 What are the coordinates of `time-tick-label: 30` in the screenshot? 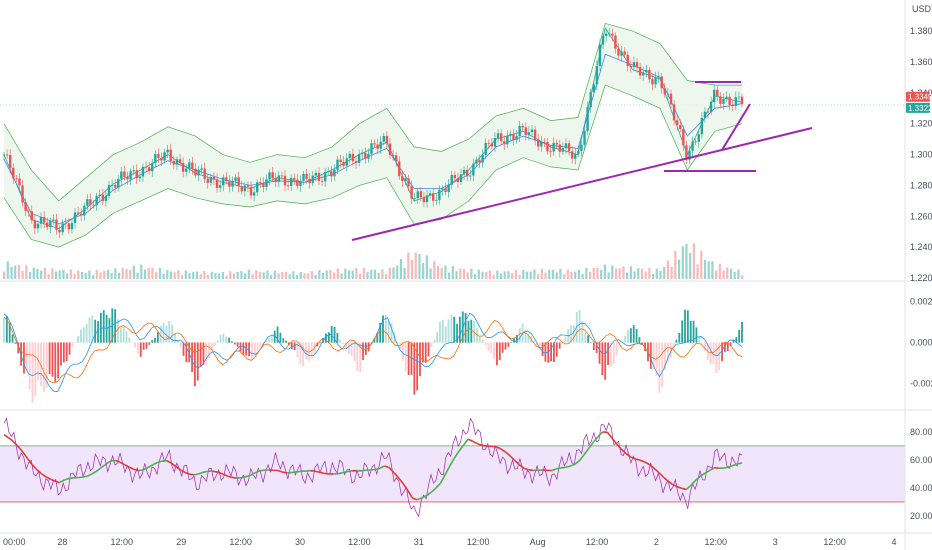 It's located at (300, 542).